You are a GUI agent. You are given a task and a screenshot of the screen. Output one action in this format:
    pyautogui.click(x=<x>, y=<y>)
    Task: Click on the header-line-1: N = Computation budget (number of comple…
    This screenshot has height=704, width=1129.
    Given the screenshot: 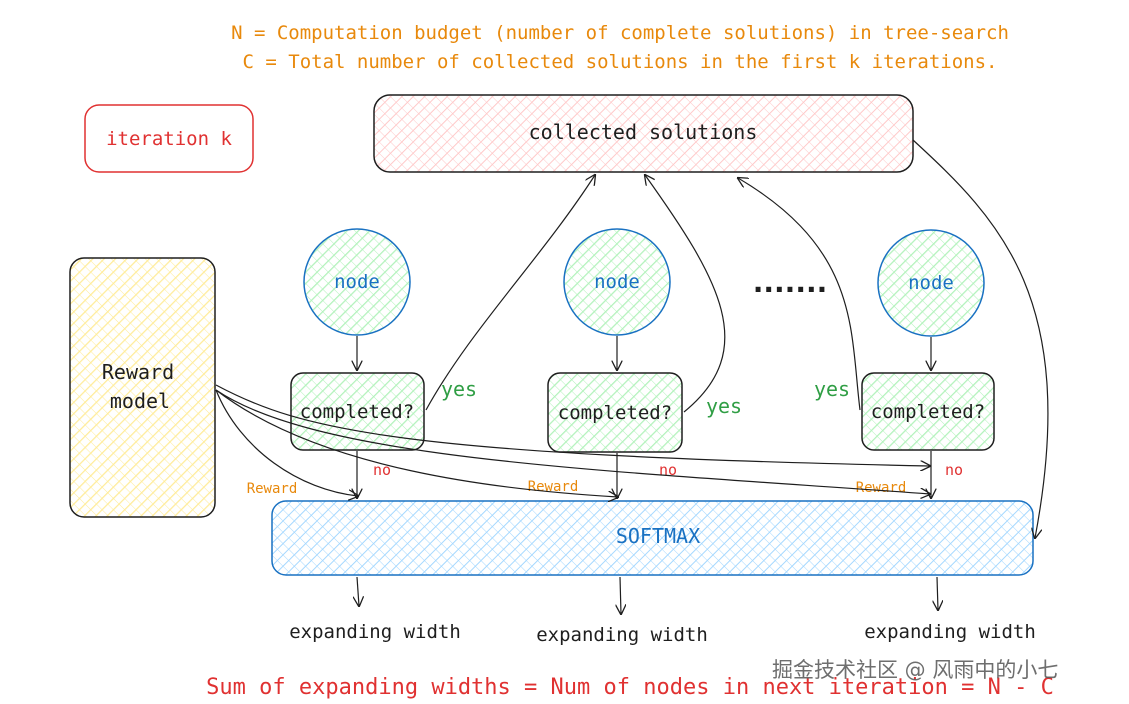 What is the action you would take?
    pyautogui.click(x=620, y=33)
    